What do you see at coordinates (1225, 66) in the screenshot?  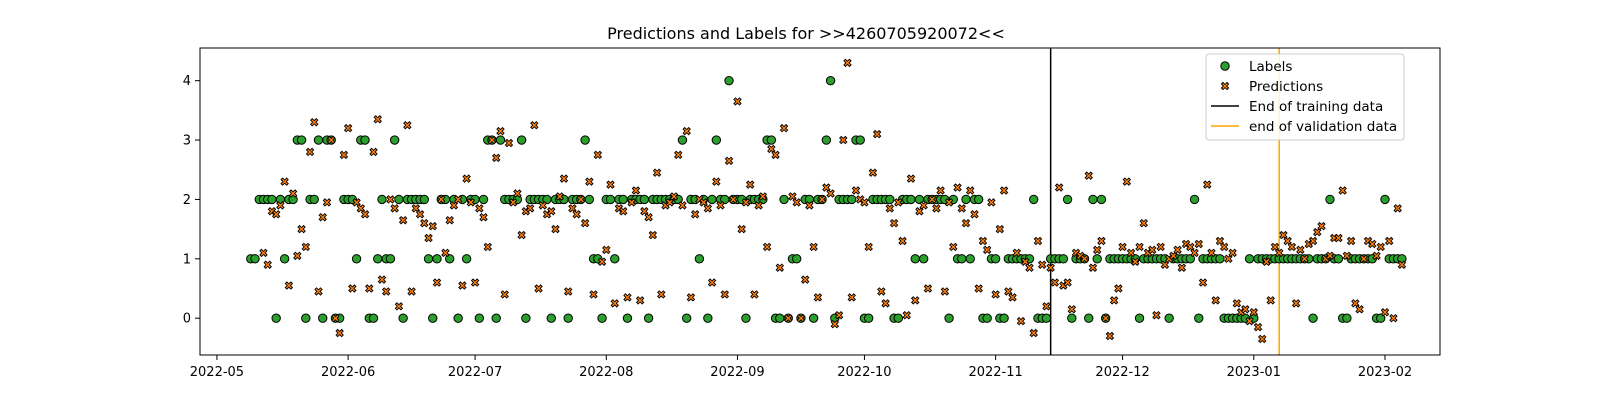 I see `legend-labels-marker` at bounding box center [1225, 66].